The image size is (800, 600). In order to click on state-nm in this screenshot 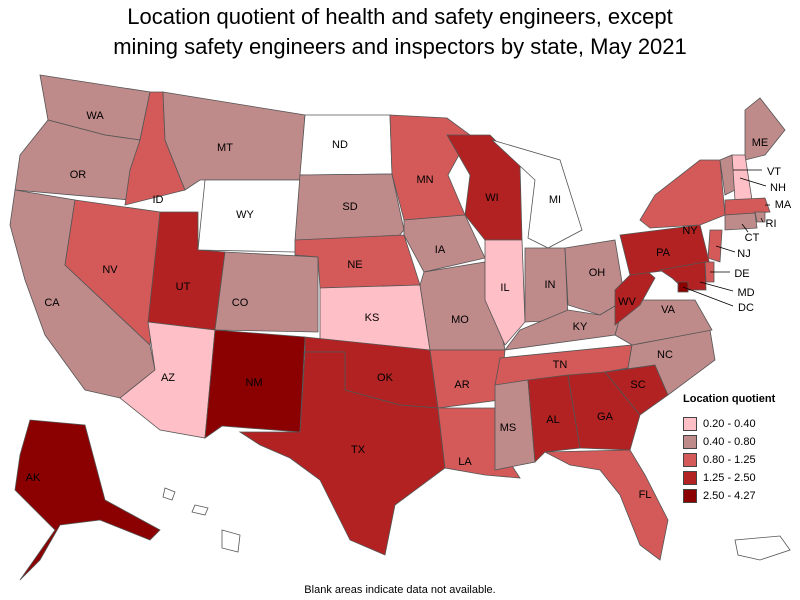, I will do `click(255, 384)`.